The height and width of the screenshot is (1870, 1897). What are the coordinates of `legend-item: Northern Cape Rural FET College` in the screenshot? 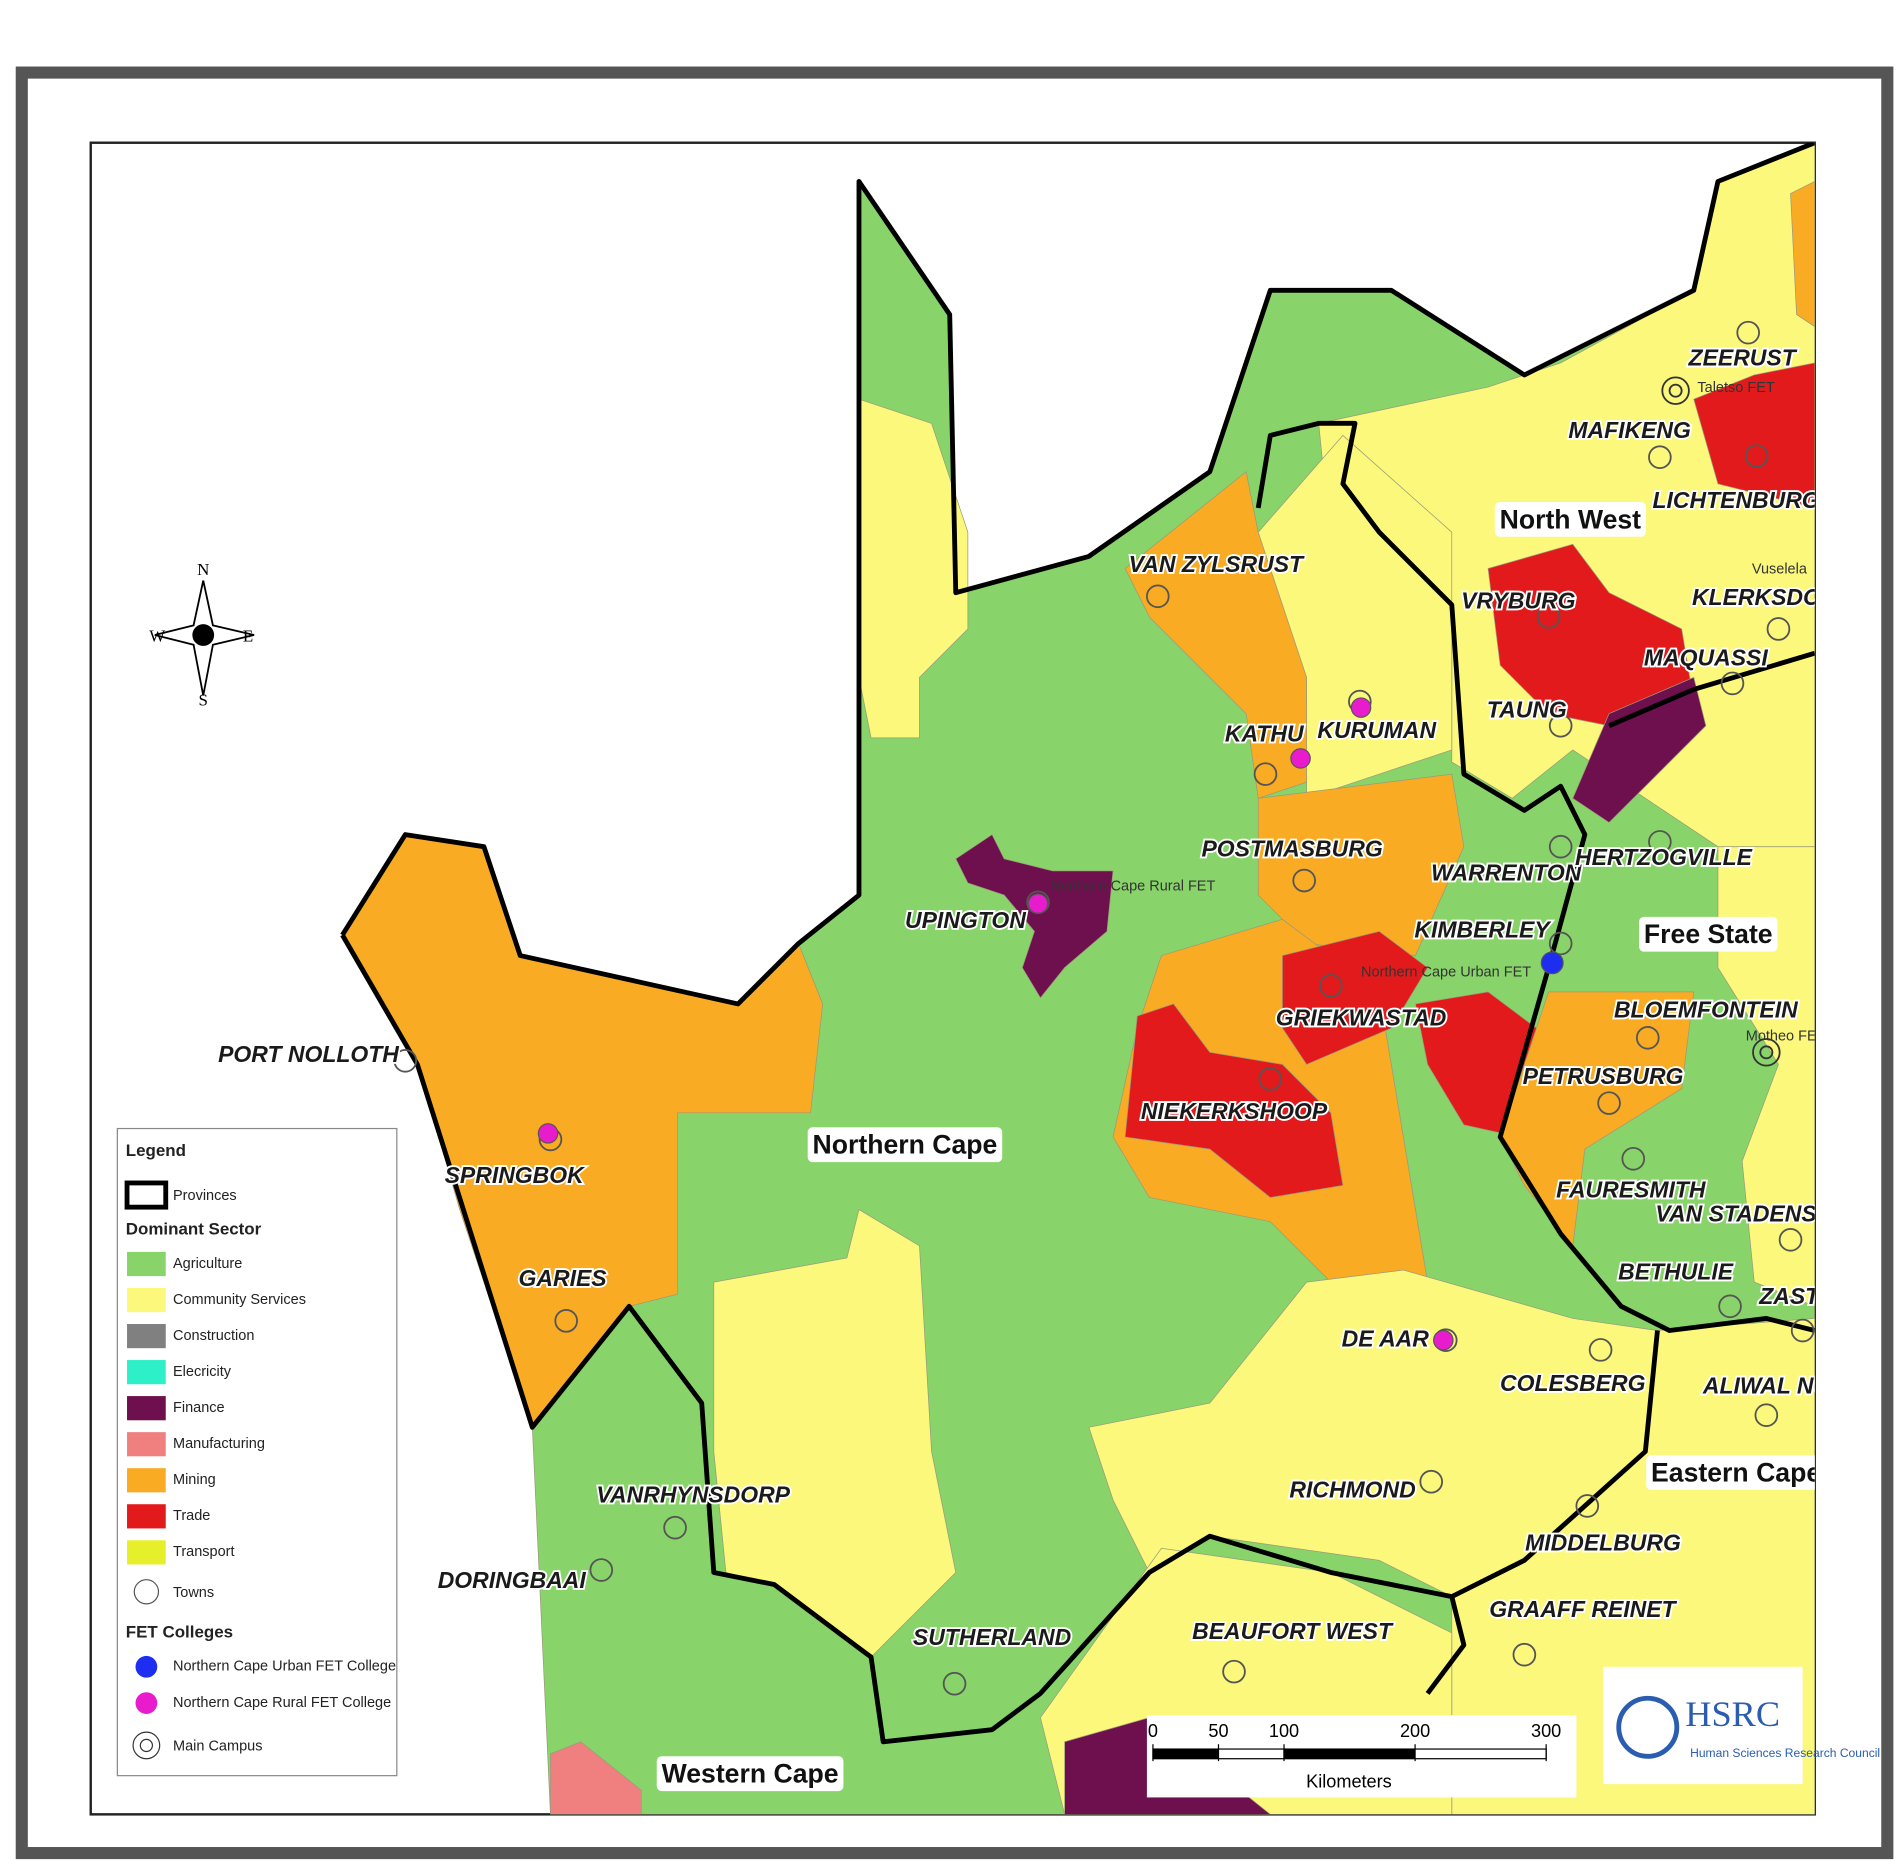 It's located at (282, 1703).